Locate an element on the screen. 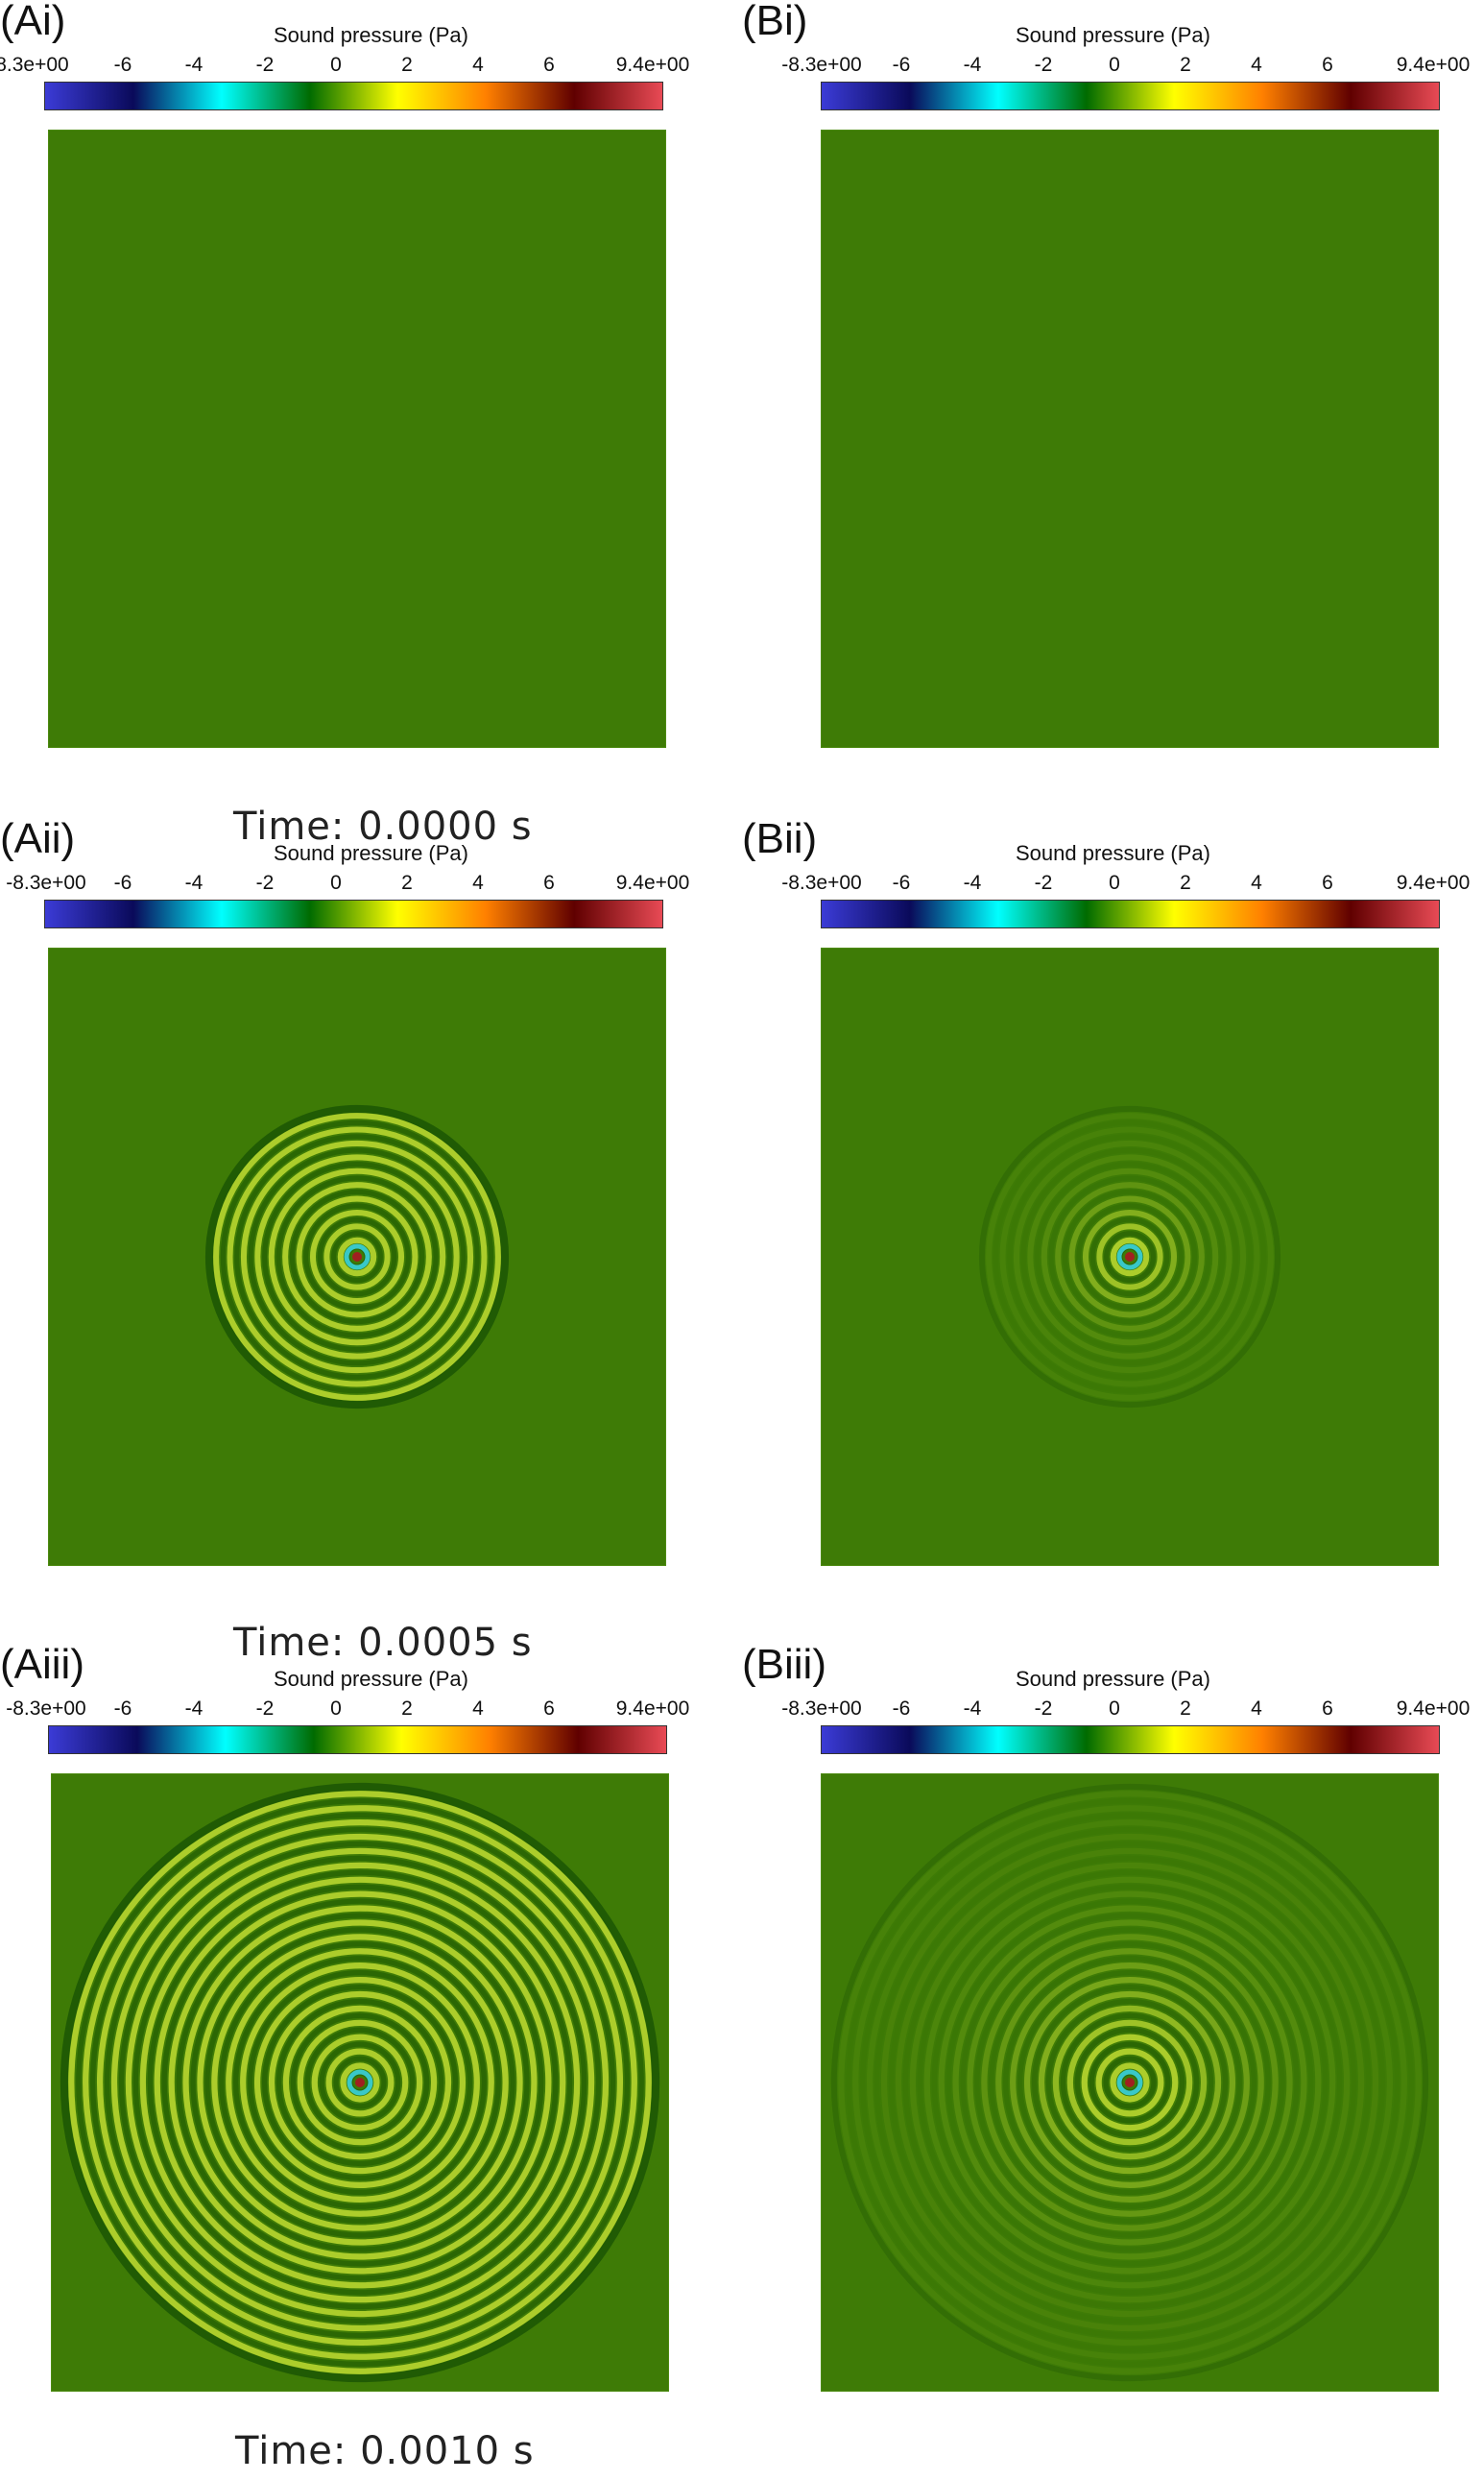 This screenshot has width=1484, height=2480. panel-label: (Ai) is located at coordinates (33, 22).